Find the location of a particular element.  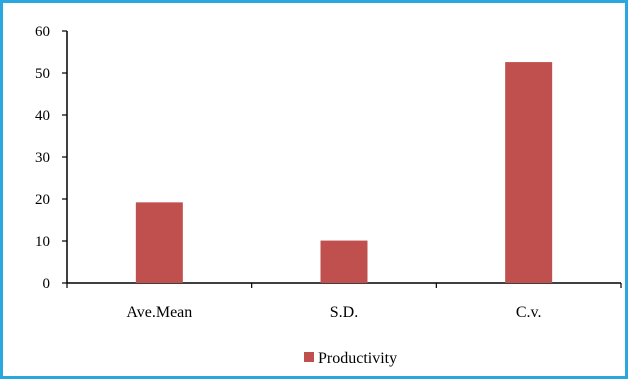

y-tick-label: 20 is located at coordinates (42, 200).